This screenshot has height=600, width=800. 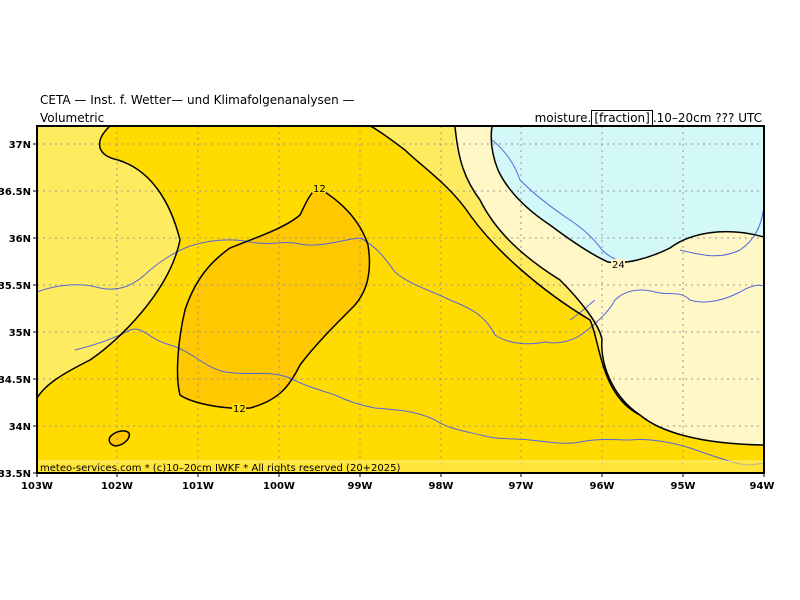 What do you see at coordinates (560, 201) in the screenshot?
I see `river-arkansas` at bounding box center [560, 201].